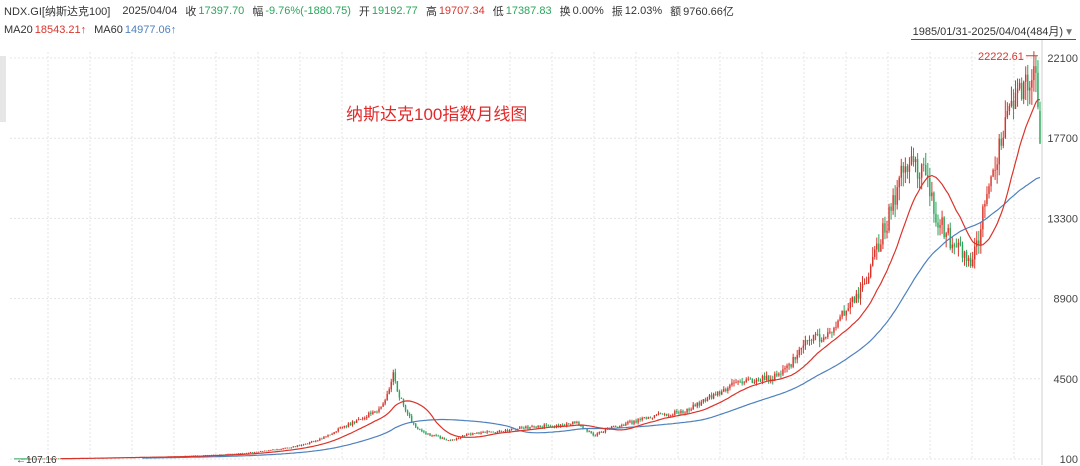 Image resolution: width=1080 pixels, height=466 pixels. I want to click on date-range-text: 1985/01/31-2025/04/04(484月), so click(988, 32).